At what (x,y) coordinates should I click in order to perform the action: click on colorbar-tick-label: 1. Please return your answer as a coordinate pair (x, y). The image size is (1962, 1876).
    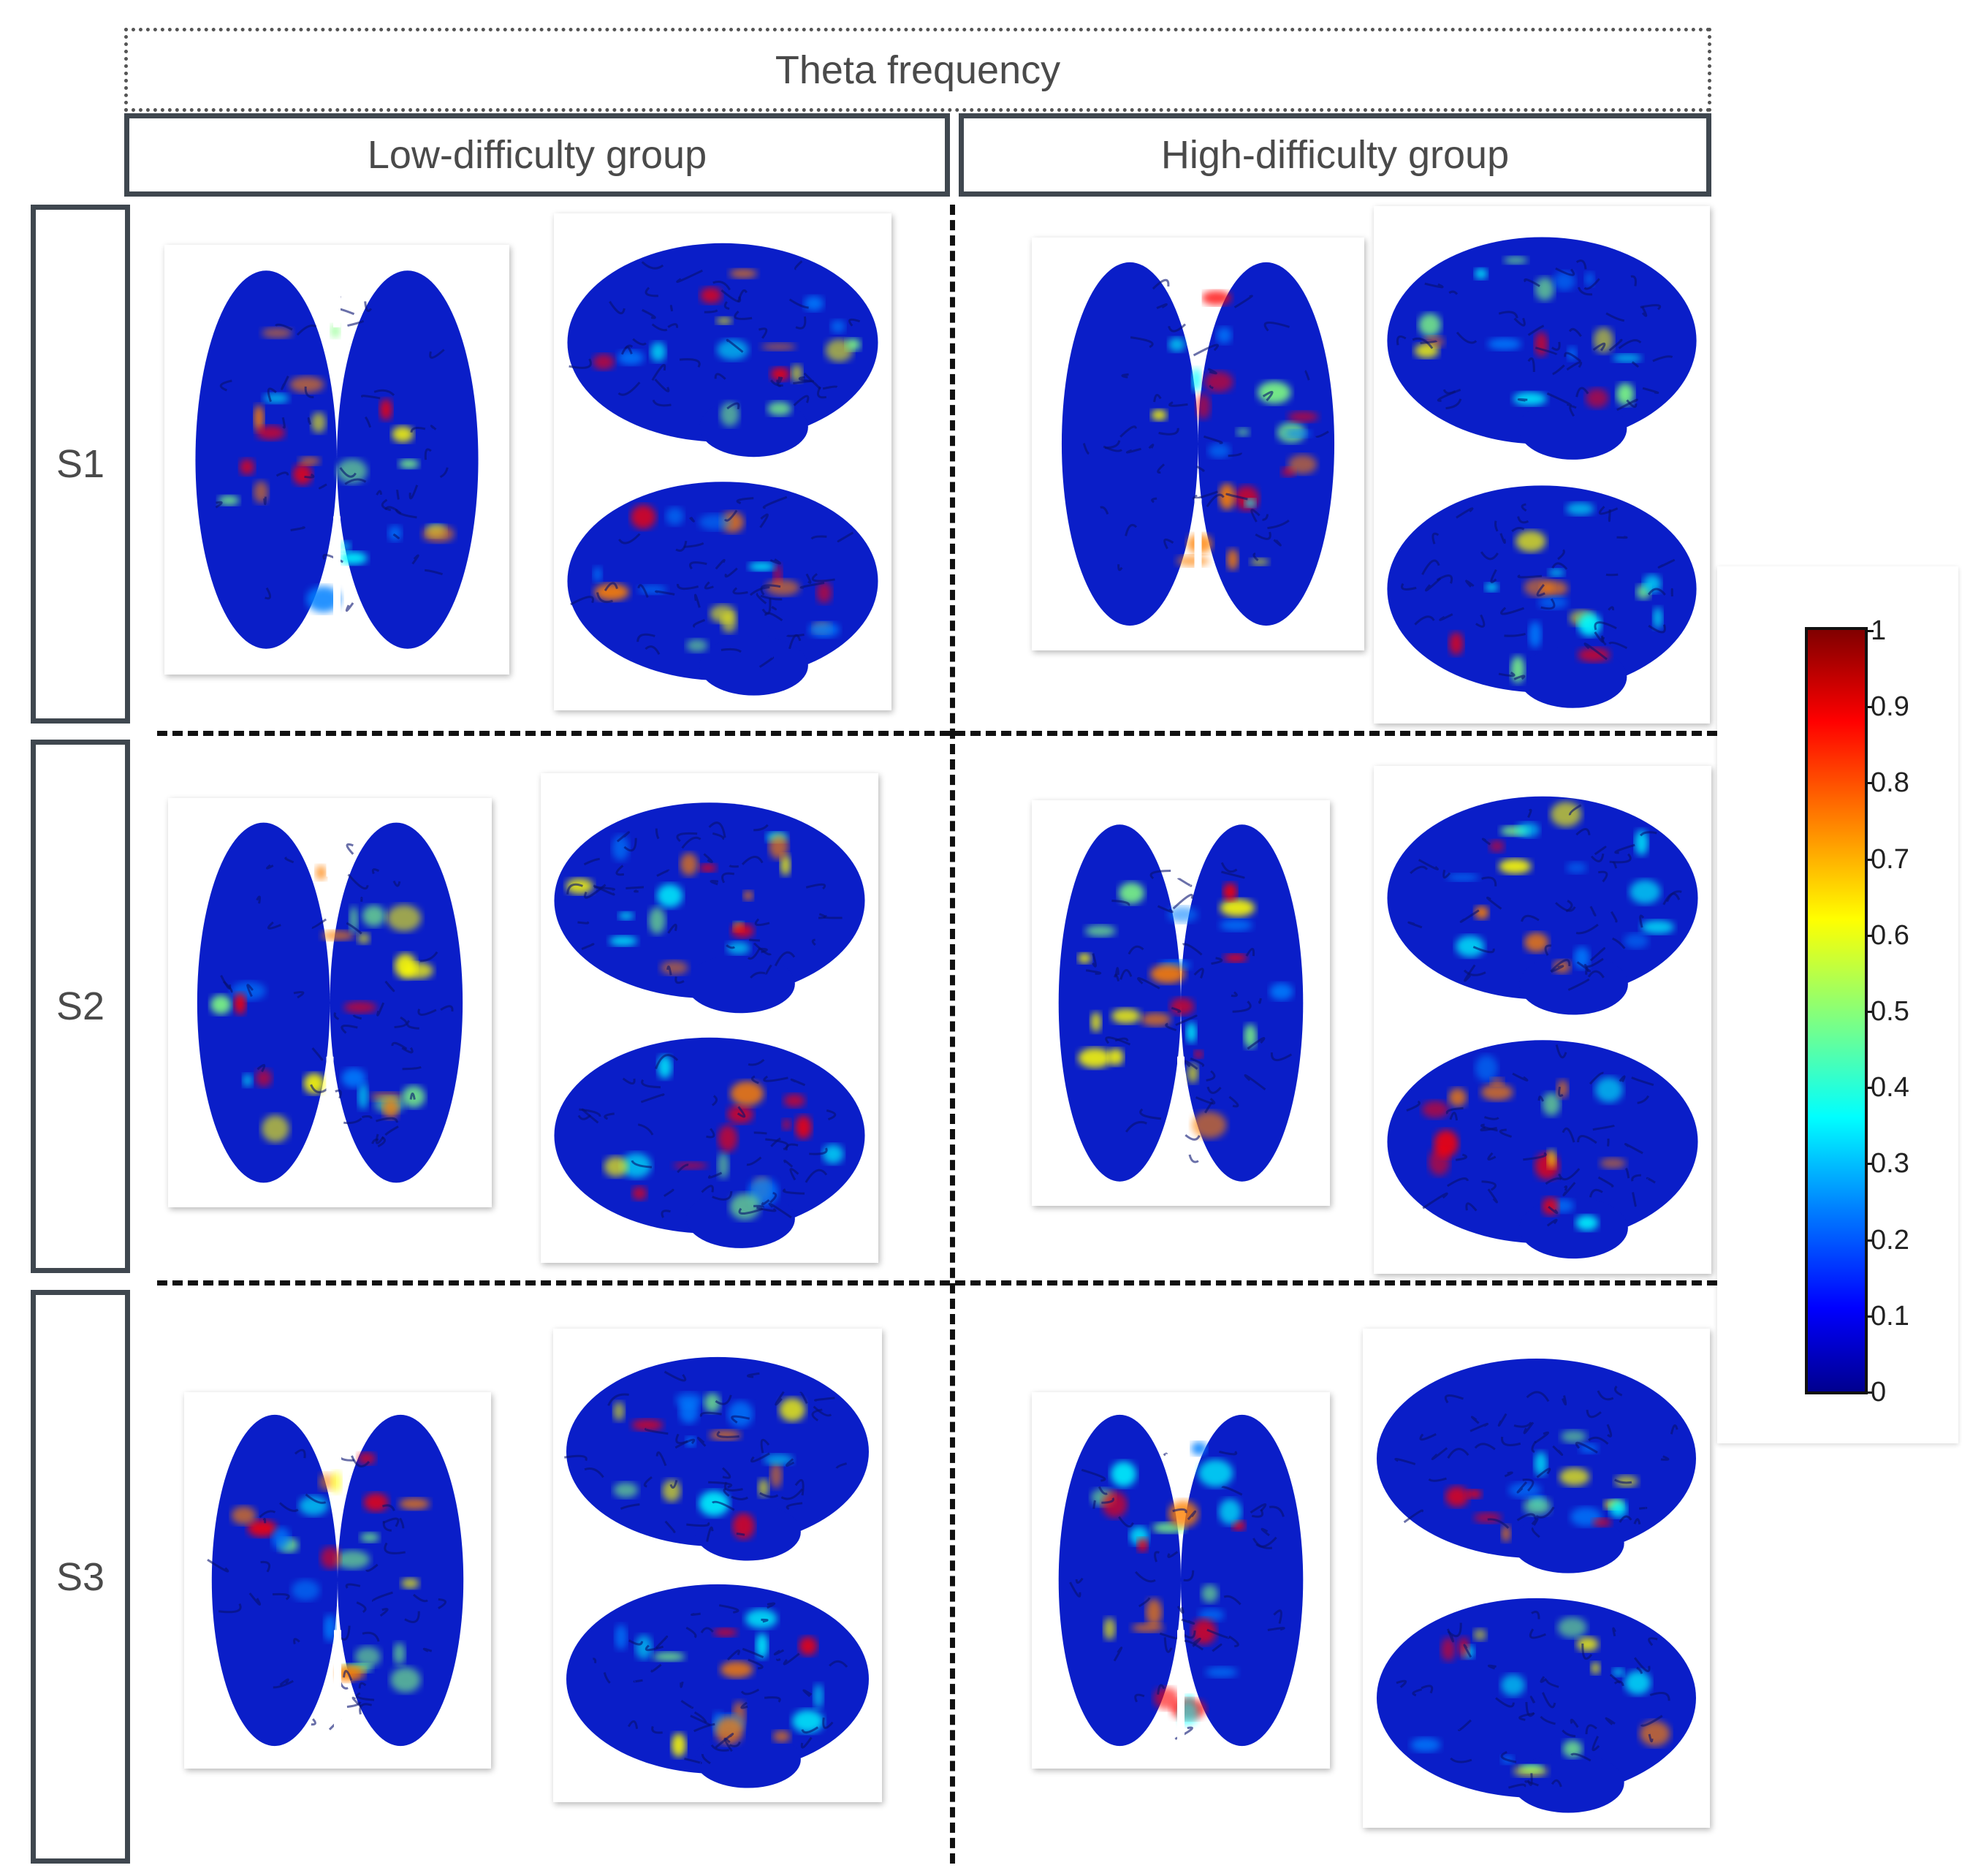
    Looking at the image, I should click on (1879, 631).